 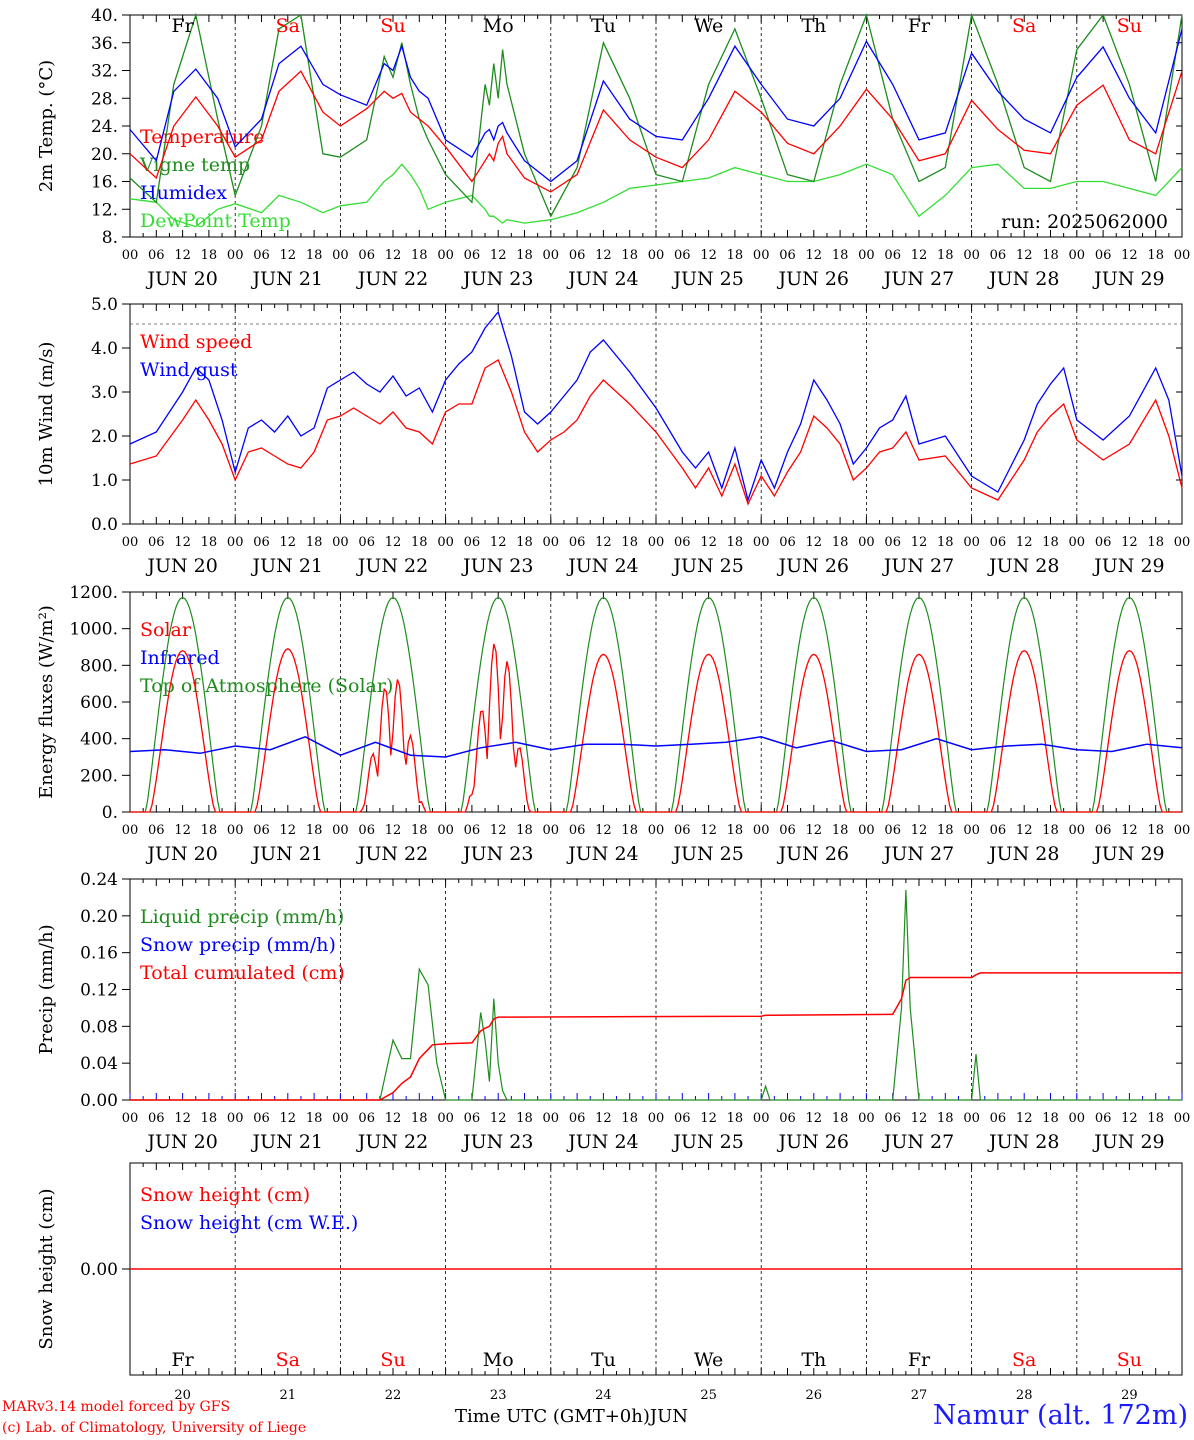 I want to click on y-axis-label: Snow height (cm), so click(x=46, y=1268).